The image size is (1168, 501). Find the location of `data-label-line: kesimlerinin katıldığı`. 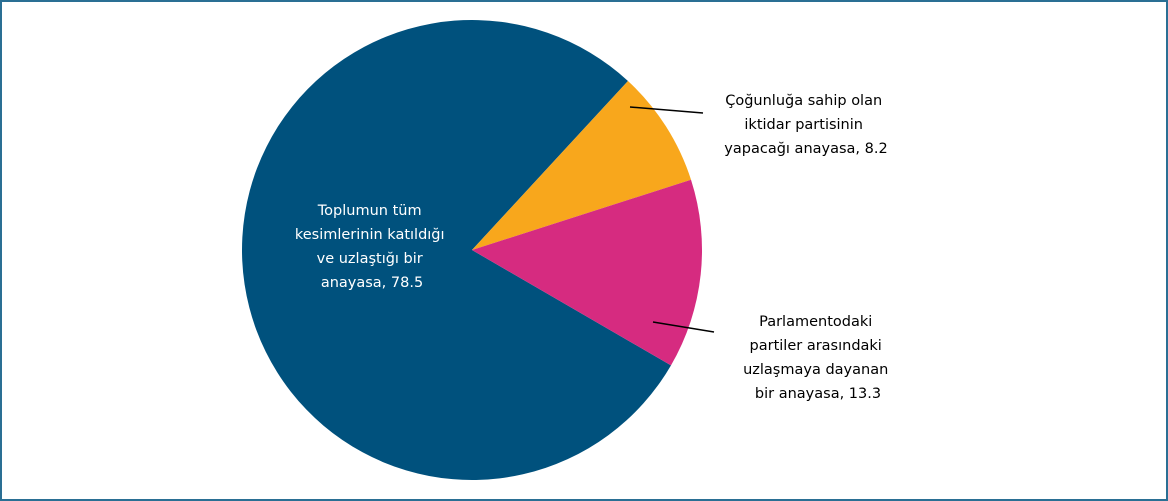

data-label-line: kesimlerinin katıldığı is located at coordinates (372, 235).